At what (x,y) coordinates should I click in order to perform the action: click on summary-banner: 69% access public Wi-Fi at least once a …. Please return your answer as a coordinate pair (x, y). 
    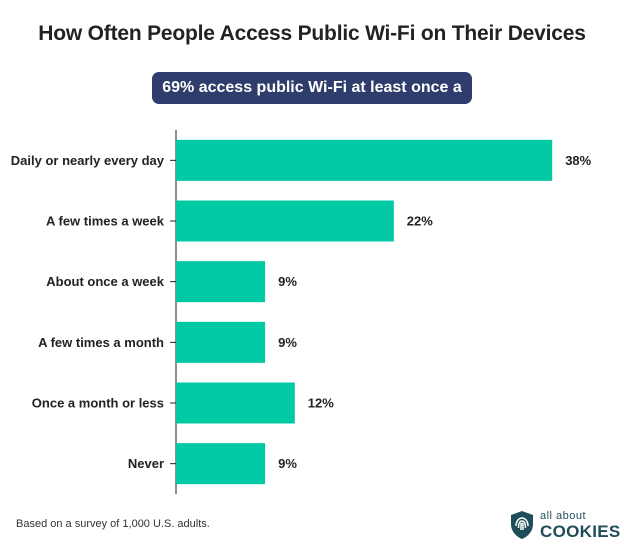
    Looking at the image, I should click on (312, 100).